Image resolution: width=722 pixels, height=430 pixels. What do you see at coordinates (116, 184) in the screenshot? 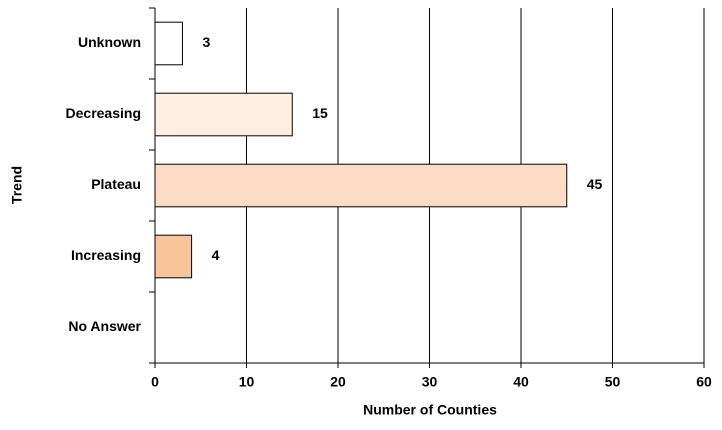
I see `y-tick-label: Plateau` at bounding box center [116, 184].